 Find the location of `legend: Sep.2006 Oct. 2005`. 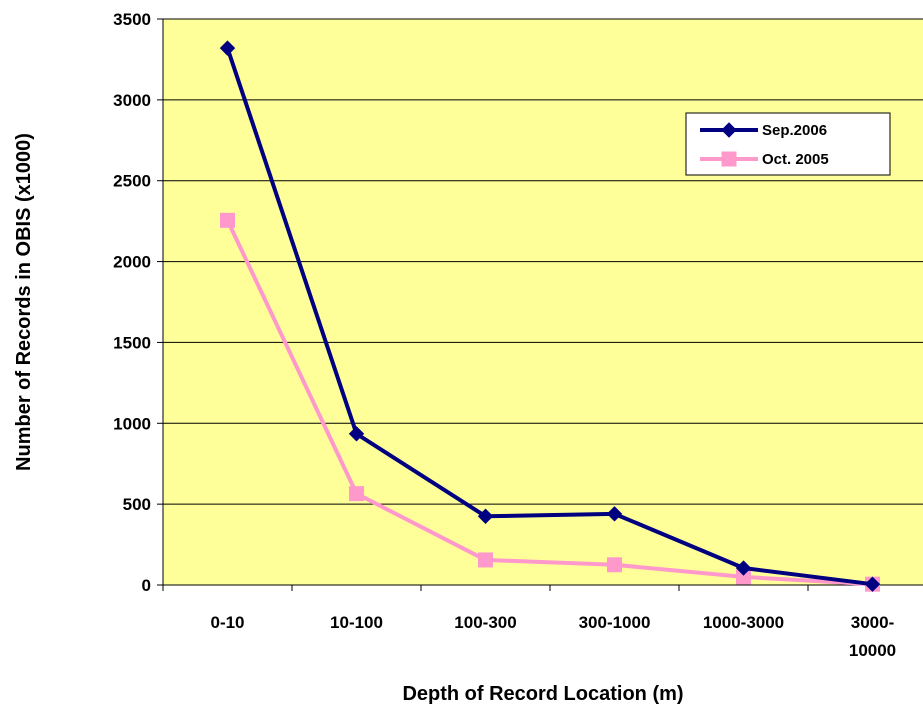

legend: Sep.2006 Oct. 2005 is located at coordinates (788, 144).